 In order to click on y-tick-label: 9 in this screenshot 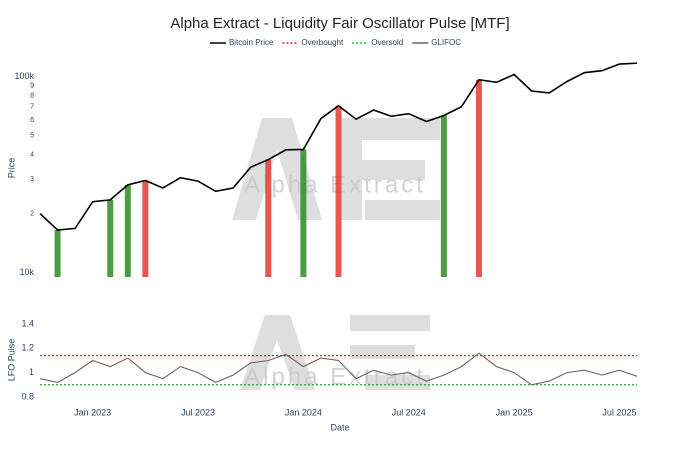, I will do `click(32, 85)`.